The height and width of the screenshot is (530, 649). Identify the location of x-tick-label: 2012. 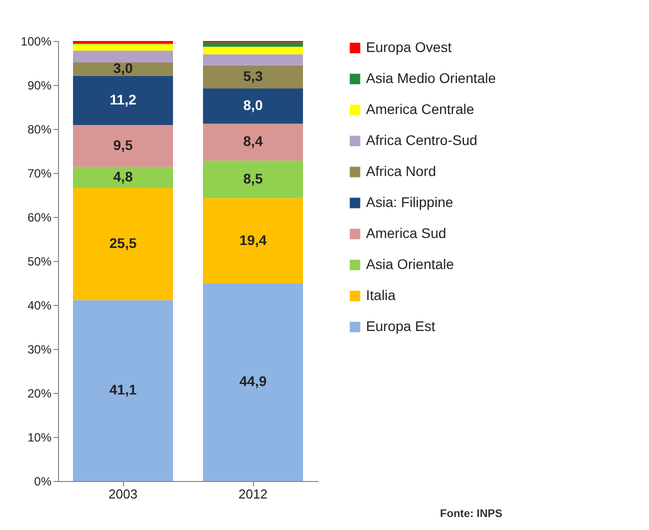
(253, 494).